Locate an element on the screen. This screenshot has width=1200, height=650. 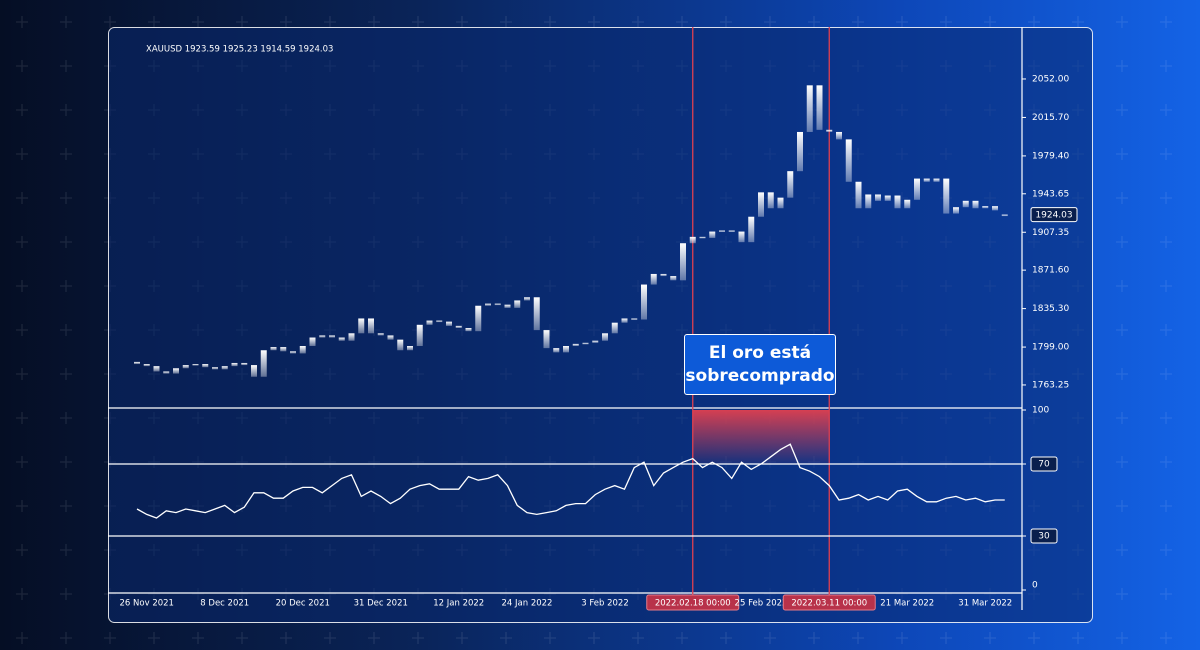
last-price-box is located at coordinates (1054, 215).